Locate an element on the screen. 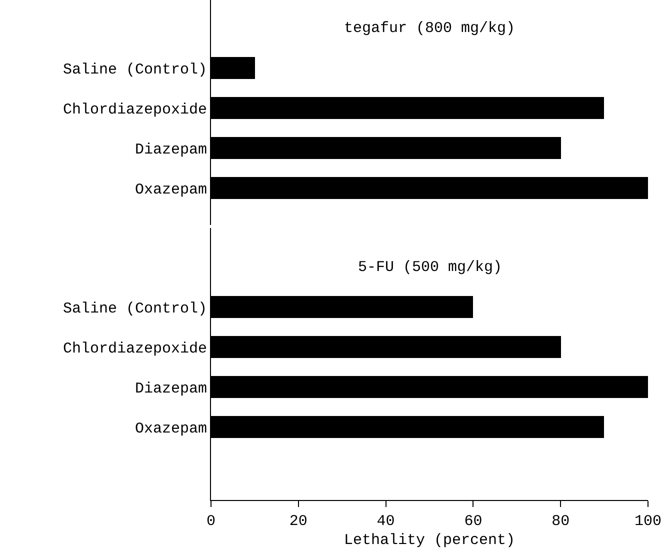 This screenshot has width=664, height=550. chart-title: 5-FU (500 mg/kg) is located at coordinates (430, 267).